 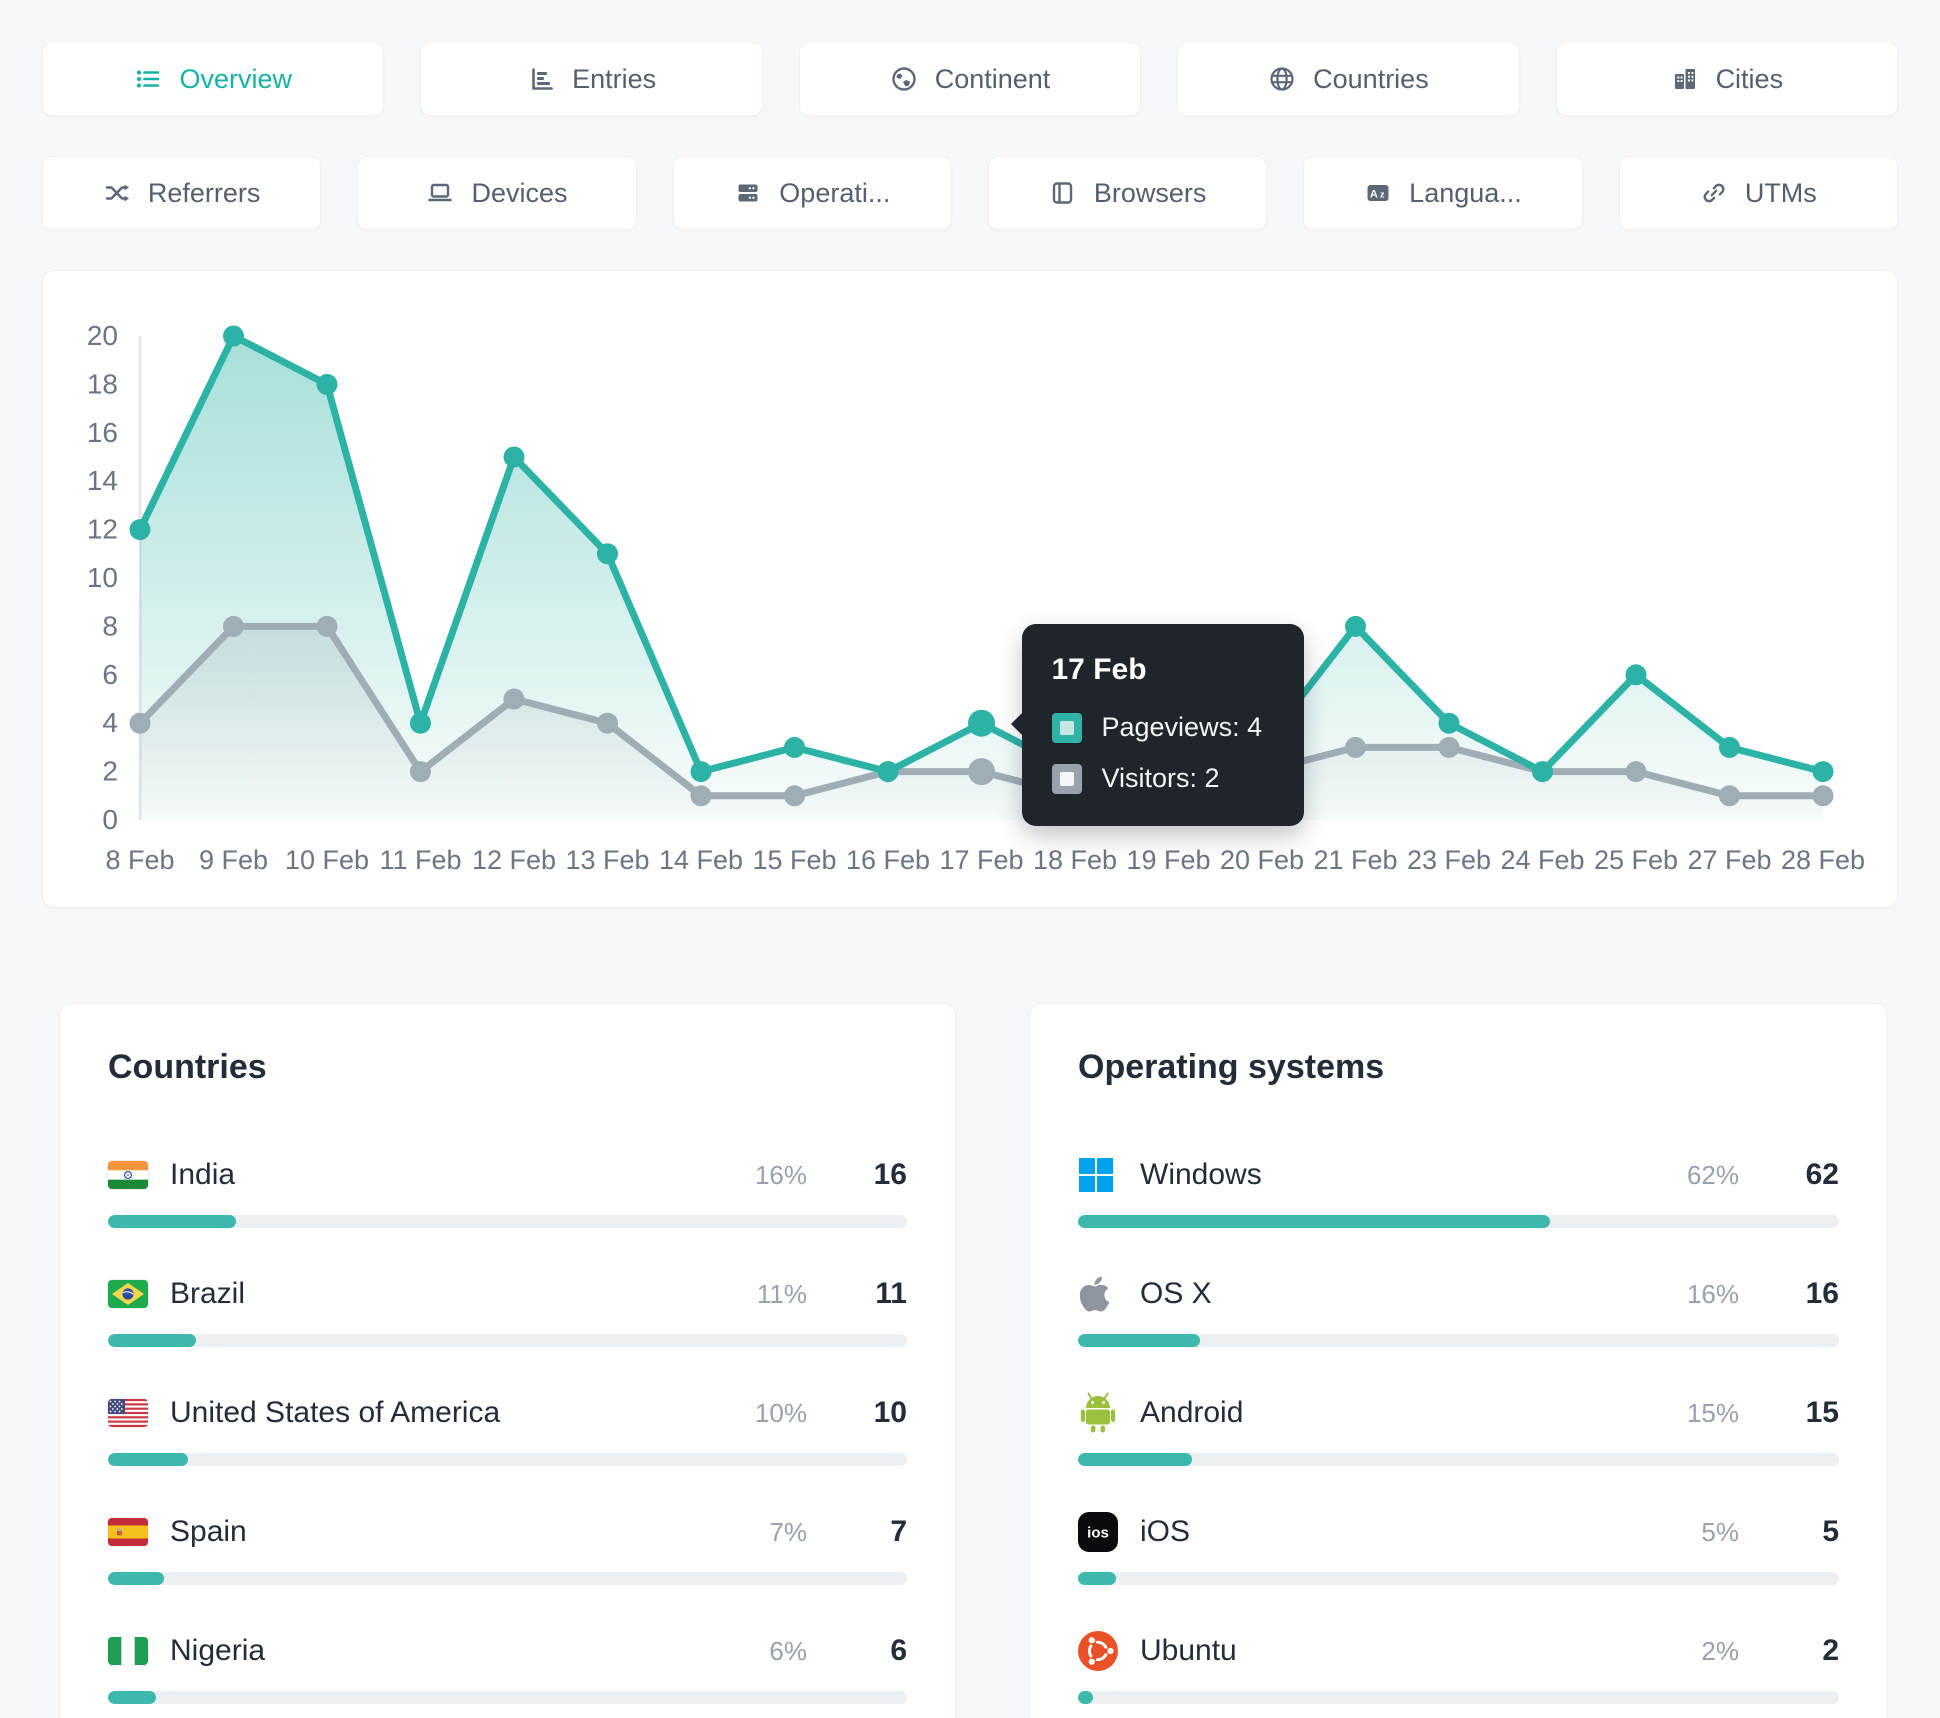 I want to click on svg-text: 27 Feb, so click(x=1729, y=860).